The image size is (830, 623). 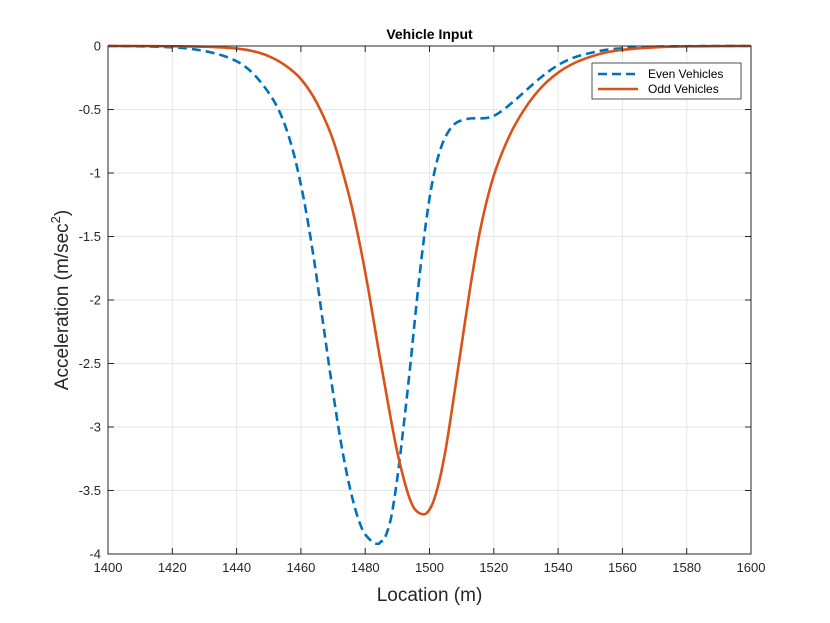 I want to click on y-axis-label: Acceleration (m/sec2), so click(x=60, y=300).